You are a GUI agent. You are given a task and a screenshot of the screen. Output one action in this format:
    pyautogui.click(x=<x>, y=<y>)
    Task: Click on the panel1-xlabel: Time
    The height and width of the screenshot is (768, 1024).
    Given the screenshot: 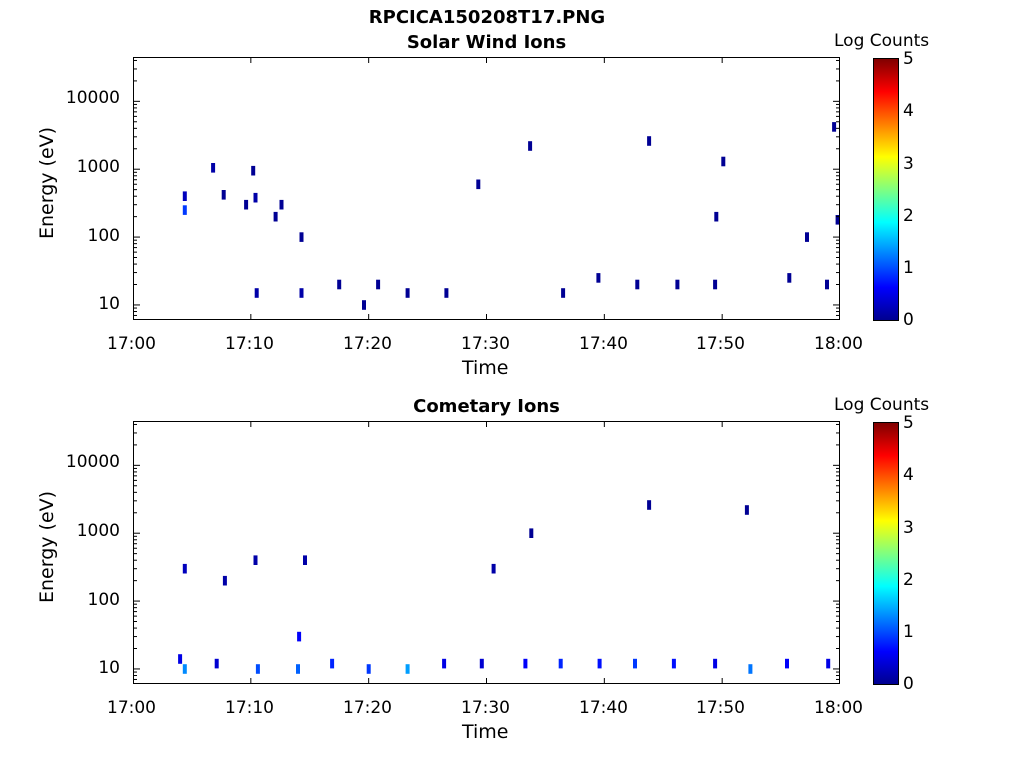 What is the action you would take?
    pyautogui.click(x=485, y=368)
    